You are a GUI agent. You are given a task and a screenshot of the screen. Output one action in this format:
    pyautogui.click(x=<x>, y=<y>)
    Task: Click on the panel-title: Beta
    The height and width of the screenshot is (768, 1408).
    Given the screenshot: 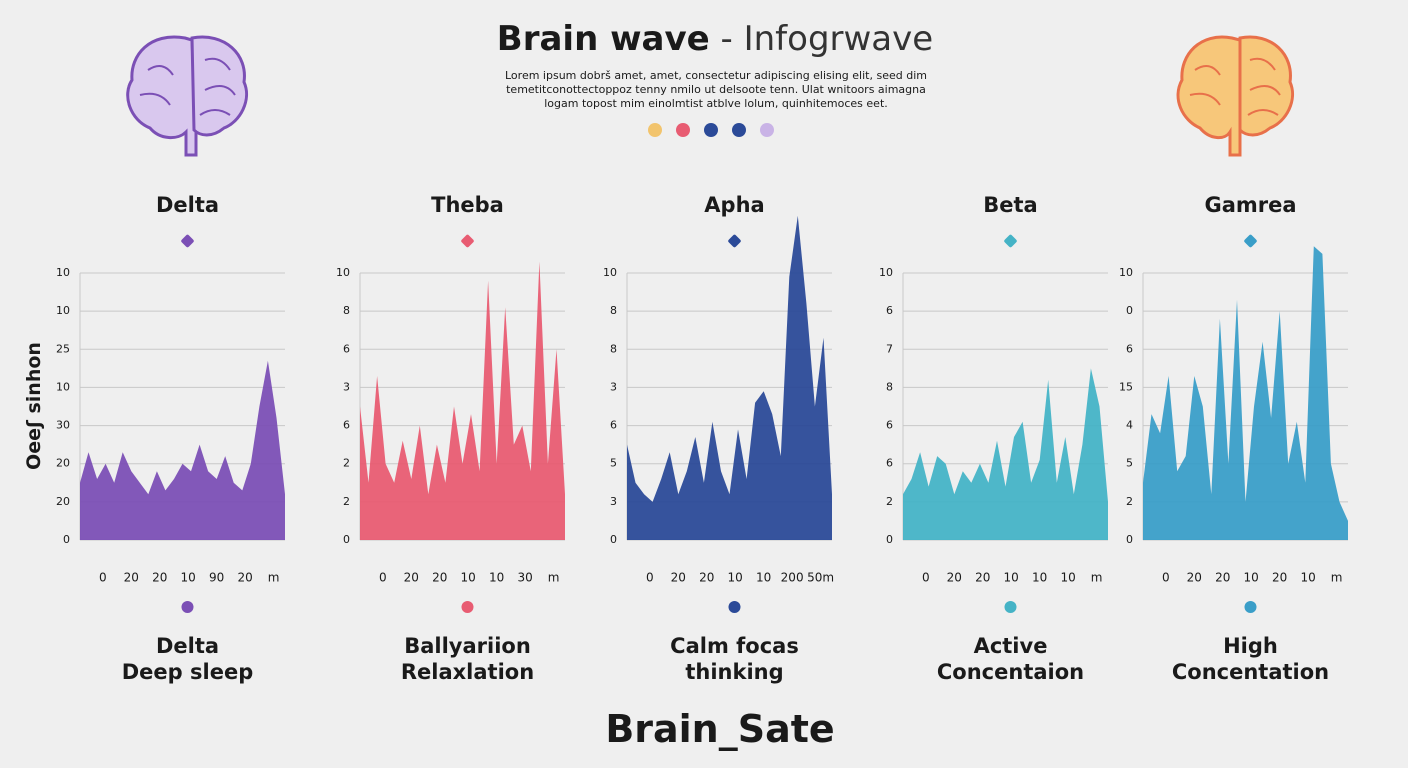 What is the action you would take?
    pyautogui.click(x=1010, y=205)
    